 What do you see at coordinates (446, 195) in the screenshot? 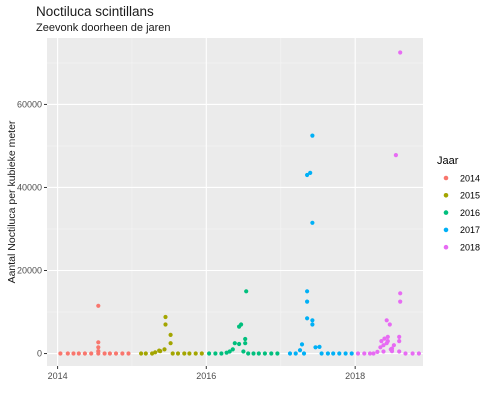
I see `legend-key-2015` at bounding box center [446, 195].